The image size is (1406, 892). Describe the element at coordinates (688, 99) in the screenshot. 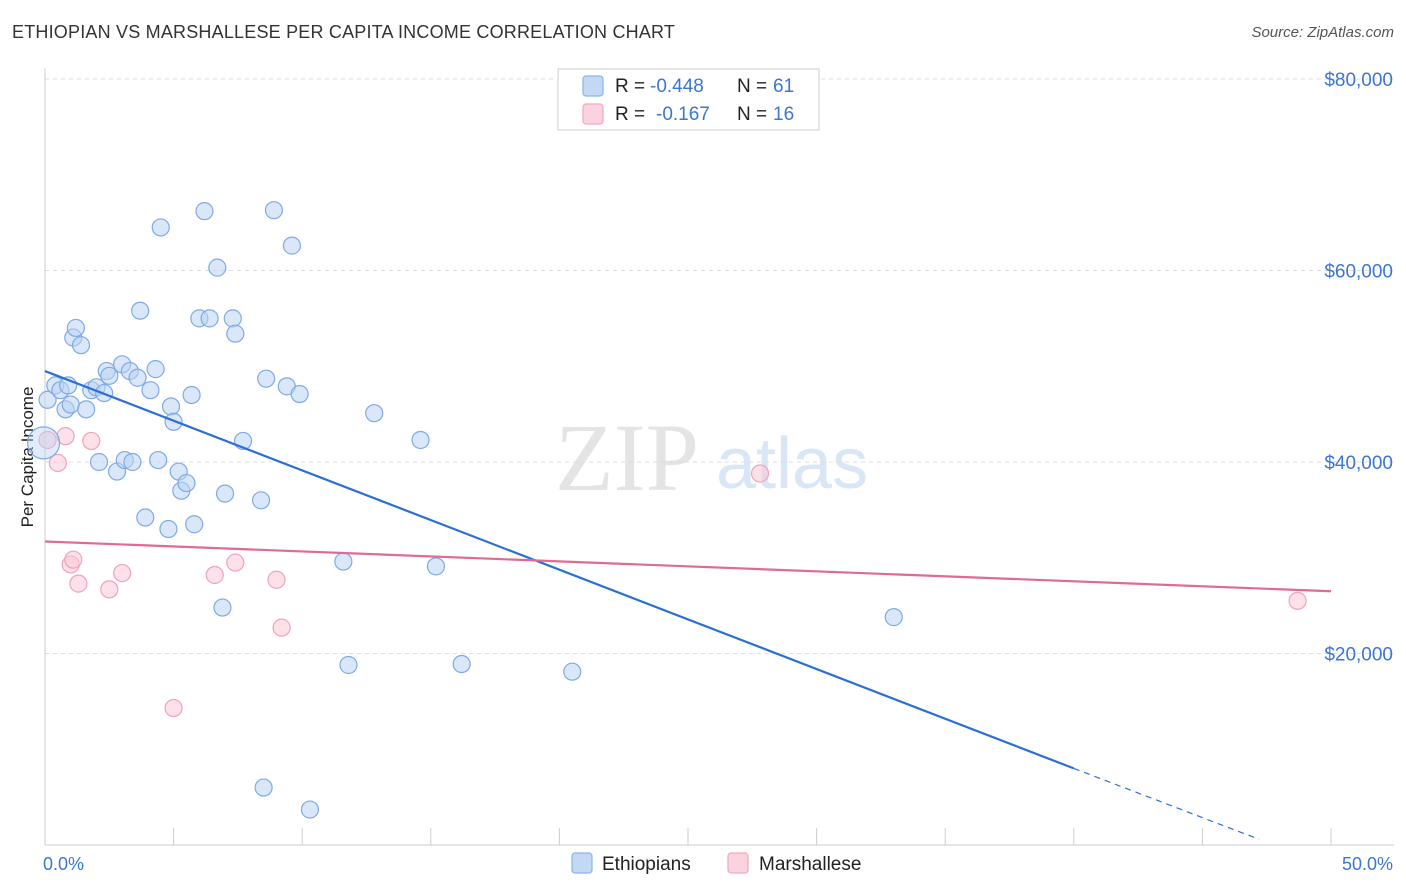

I see `correlation-legend: R = -0.448 N = 61 R = -0.167 N = 16` at that location.